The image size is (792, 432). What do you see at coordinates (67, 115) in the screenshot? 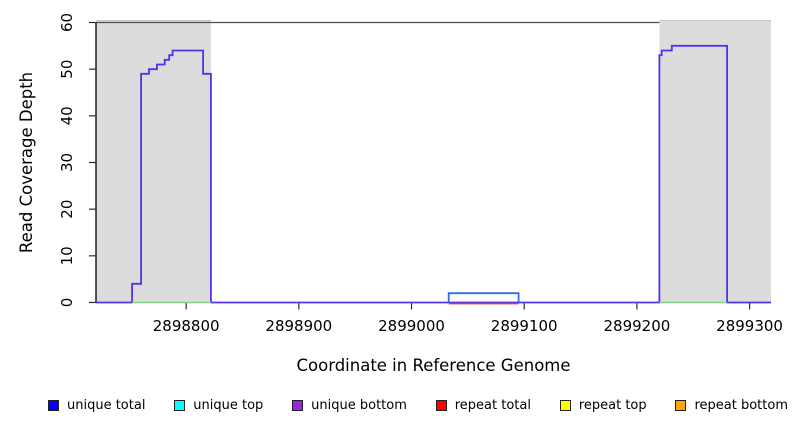
I see `y-tick-label: 40` at bounding box center [67, 115].